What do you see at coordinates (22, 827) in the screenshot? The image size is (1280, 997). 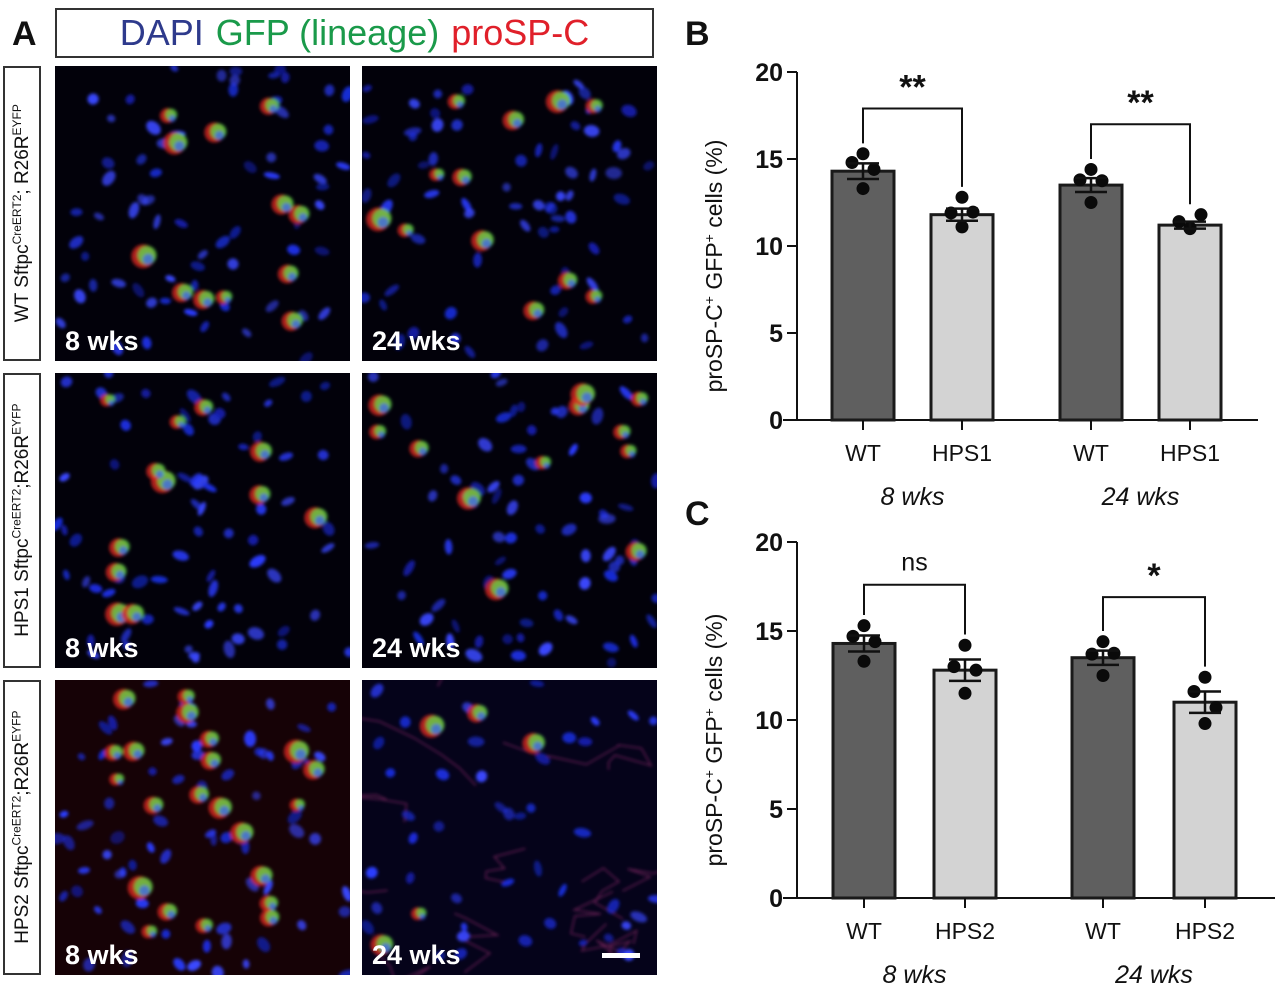 I see `row-label-hps2: HPS2 SftpcCreERT2;R26REYFP` at bounding box center [22, 827].